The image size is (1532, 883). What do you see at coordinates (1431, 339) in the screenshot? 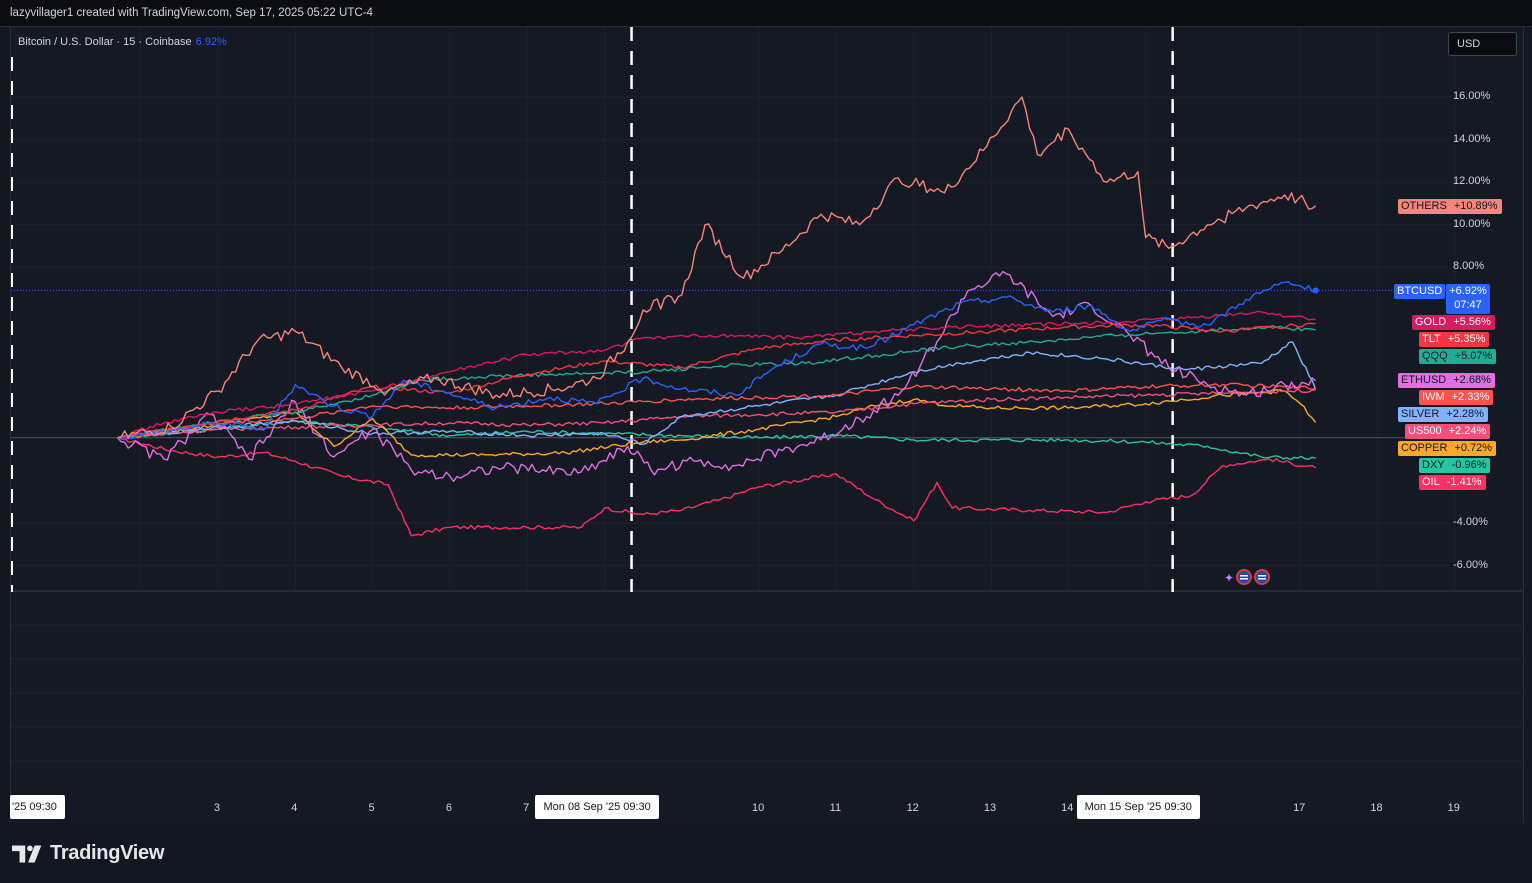
I see `series-tag-name: TLT` at bounding box center [1431, 339].